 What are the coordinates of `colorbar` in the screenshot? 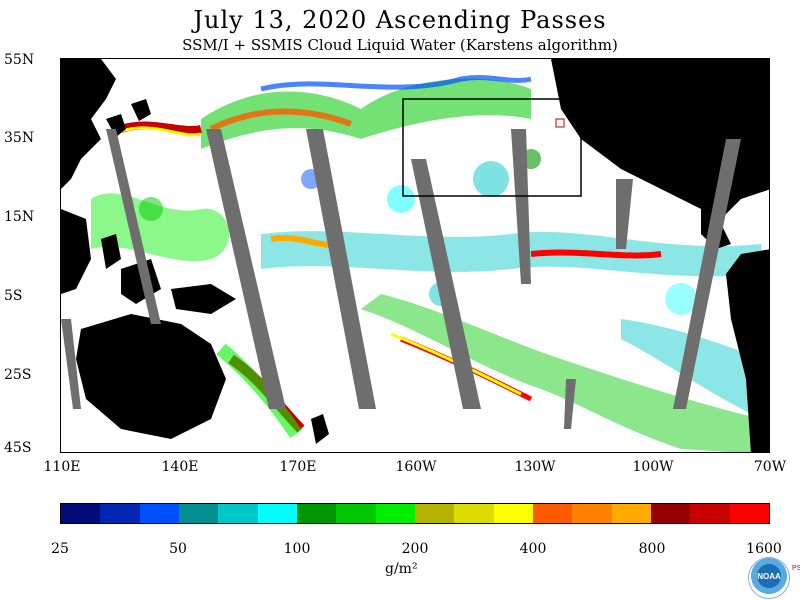 It's located at (415, 513).